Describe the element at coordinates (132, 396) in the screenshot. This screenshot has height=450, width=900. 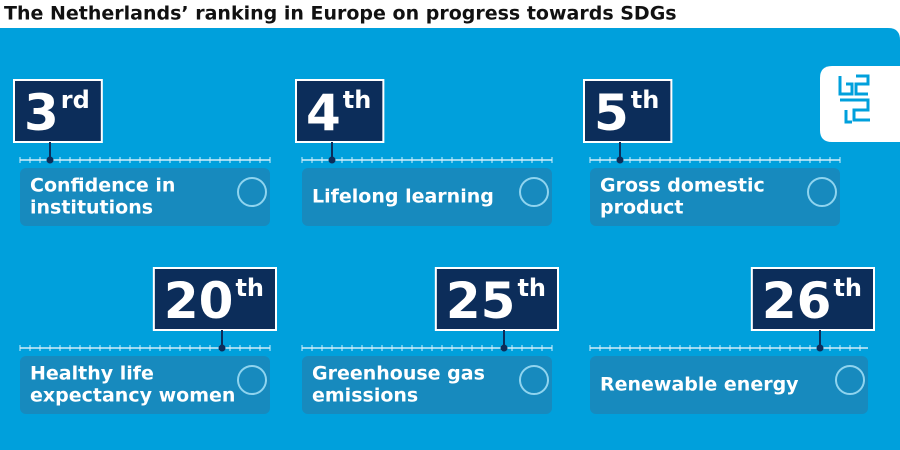
I see `label: expectancy women` at that location.